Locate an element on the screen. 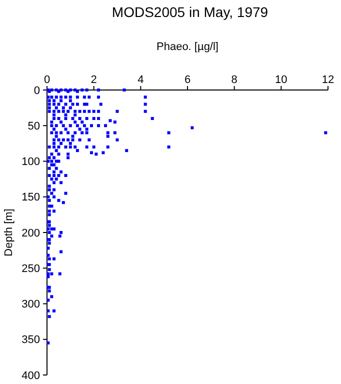  y-axis-title: Depth [m] is located at coordinates (9, 232).